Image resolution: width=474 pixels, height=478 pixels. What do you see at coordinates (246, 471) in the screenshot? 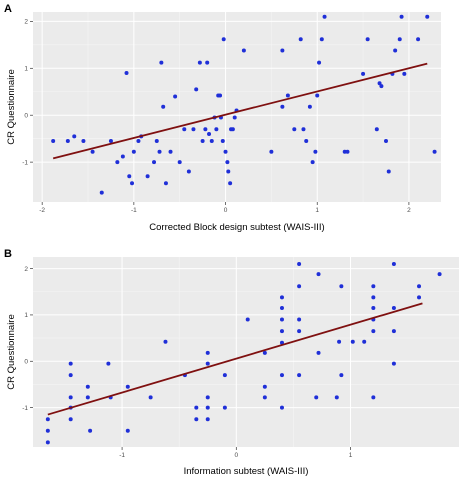
I see `panel-b-x-axis-title: Information subtest (WAIS-III)` at bounding box center [246, 471].